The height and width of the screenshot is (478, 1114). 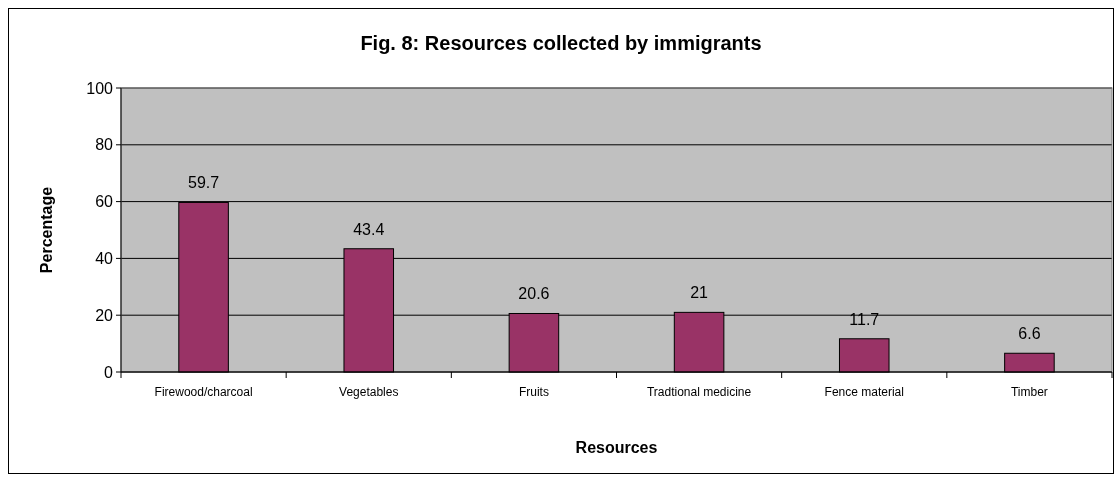 I want to click on x-tick-label: Vegetables, so click(x=369, y=392).